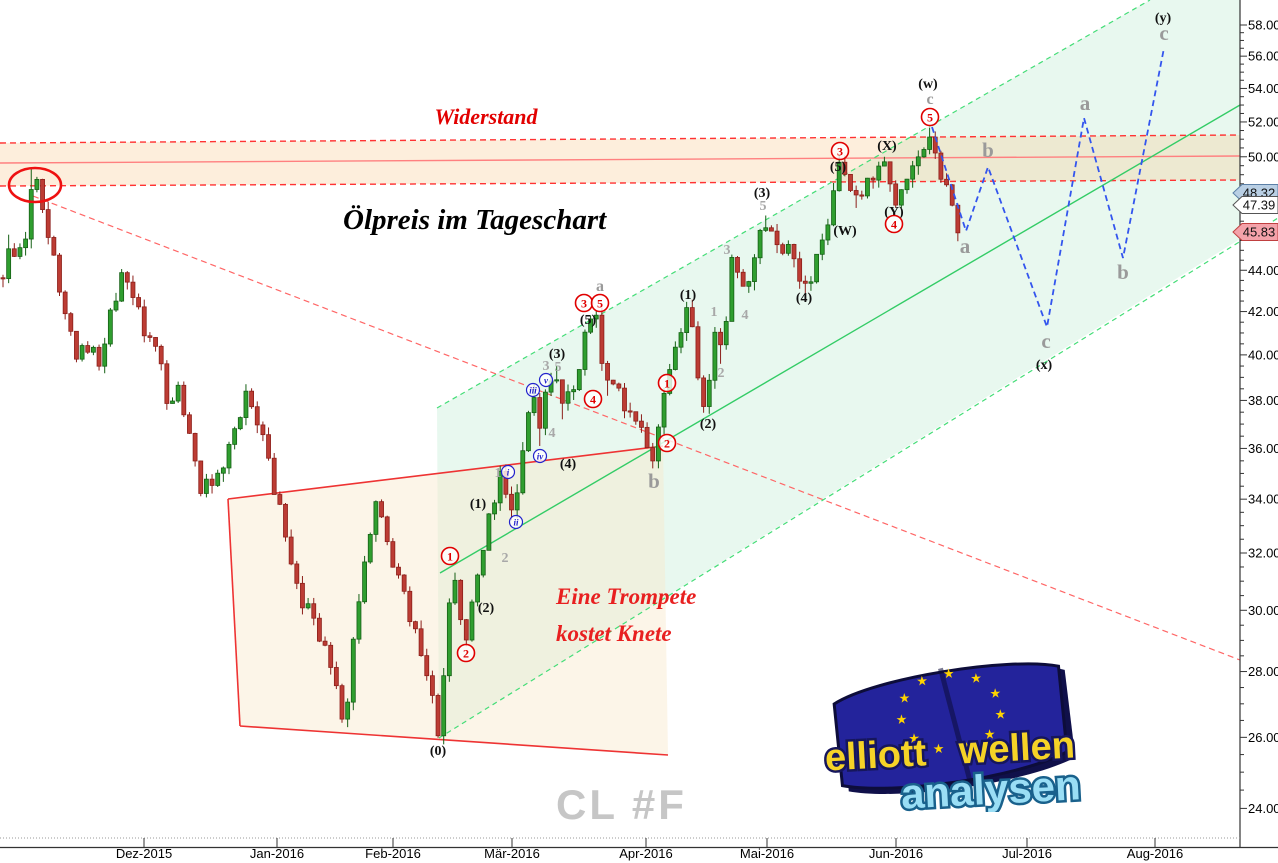  What do you see at coordinates (277, 853) in the screenshot?
I see `x-axis-label: Jan-2016` at bounding box center [277, 853].